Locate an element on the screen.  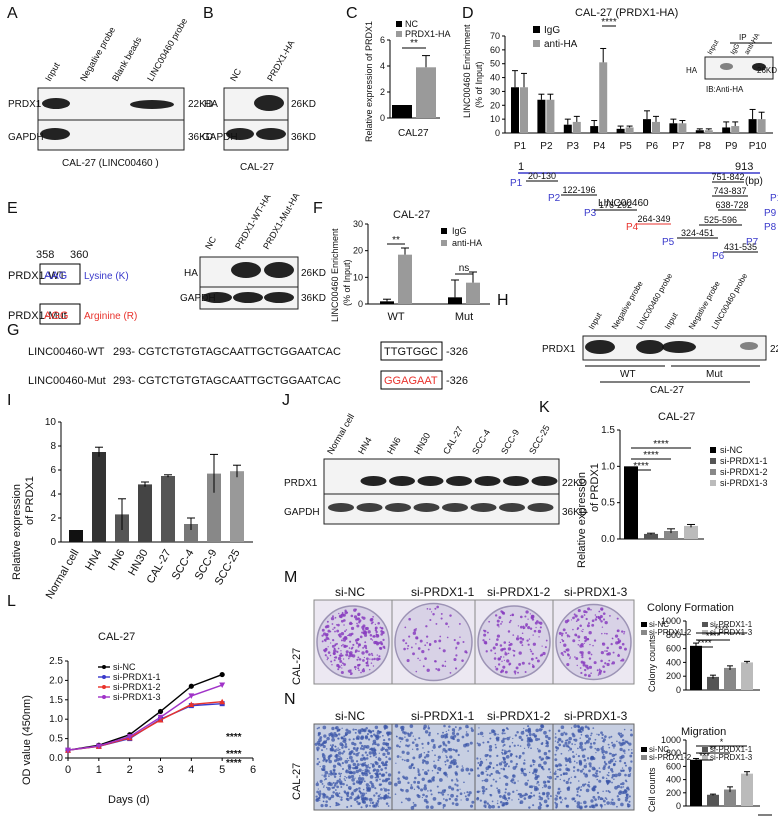
map-range-label: 176-292 is located at coordinates (615, 205).